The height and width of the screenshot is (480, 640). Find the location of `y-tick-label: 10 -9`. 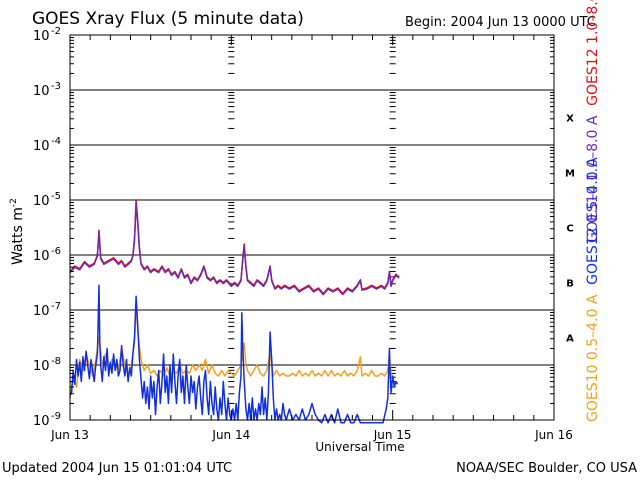

y-tick-label: 10 -9 is located at coordinates (47, 420).